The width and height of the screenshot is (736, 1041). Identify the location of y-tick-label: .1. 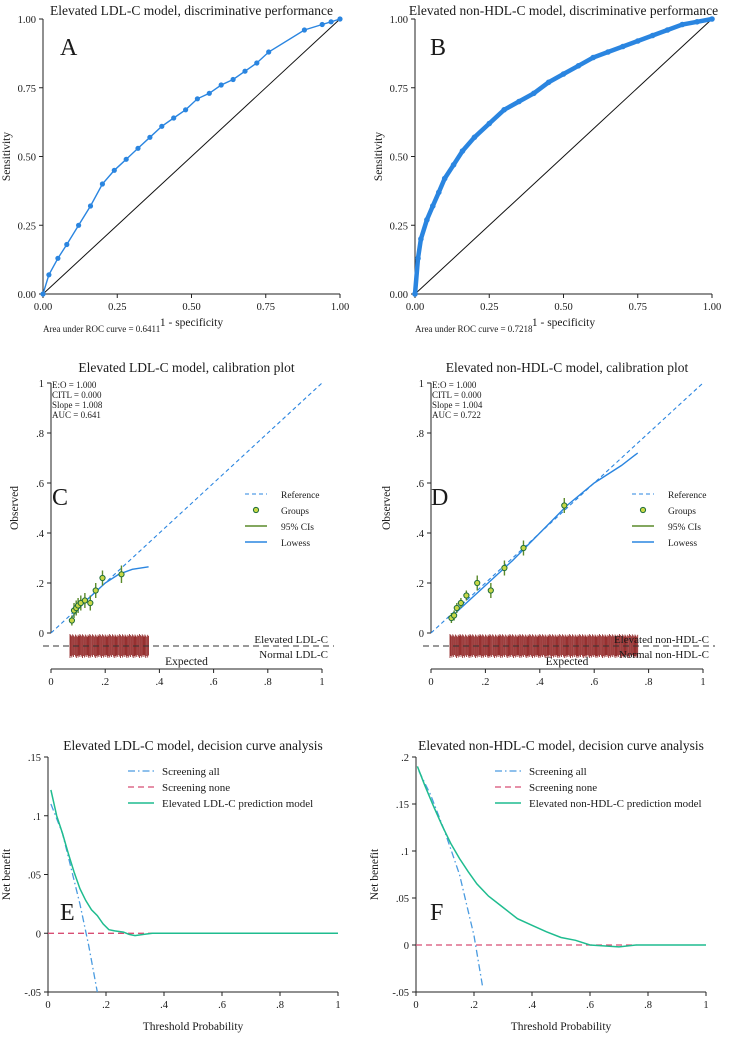
(405, 852).